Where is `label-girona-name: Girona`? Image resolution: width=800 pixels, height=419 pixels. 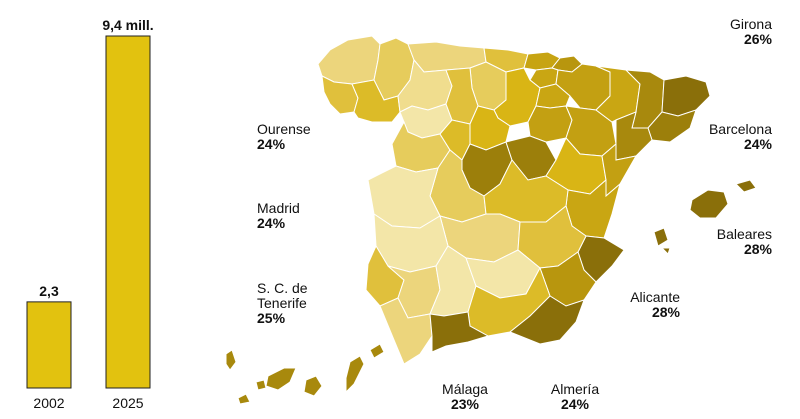
label-girona-name: Girona is located at coordinates (750, 24).